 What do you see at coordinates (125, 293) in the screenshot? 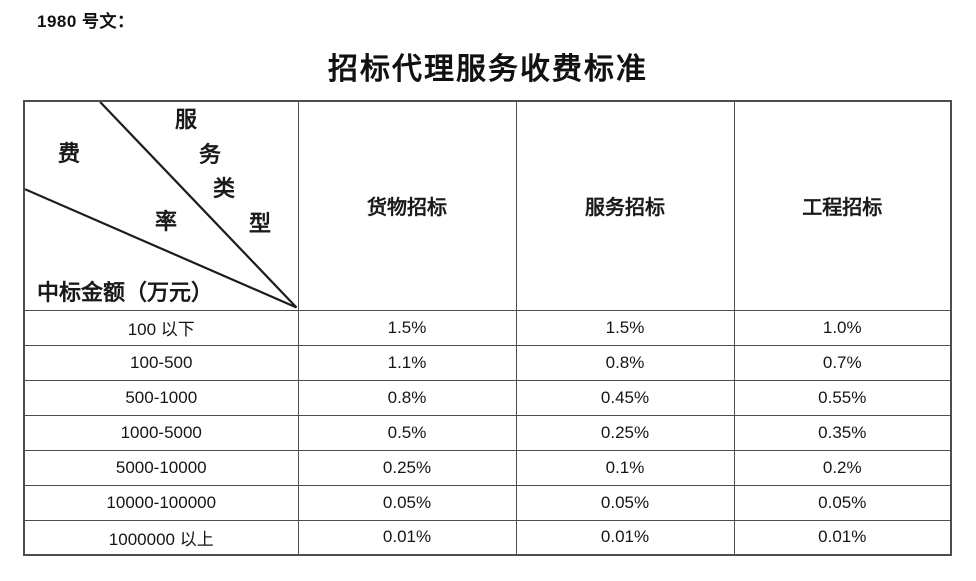
I see `corner-amount-label: 中标金额（万元）` at bounding box center [125, 293].